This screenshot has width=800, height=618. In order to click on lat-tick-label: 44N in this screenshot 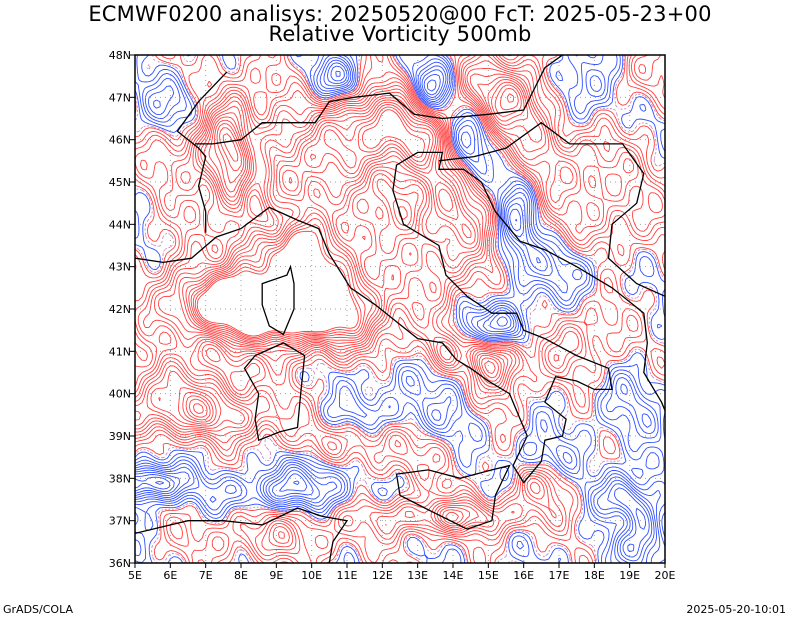, I will do `click(120, 224)`.